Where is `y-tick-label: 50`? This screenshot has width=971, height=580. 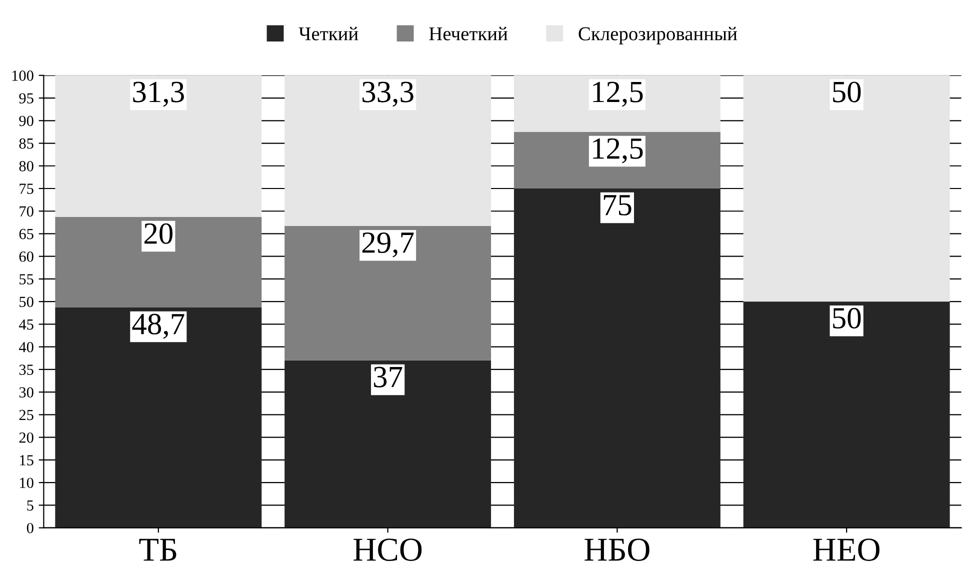
y-tick-label: 50 is located at coordinates (27, 302).